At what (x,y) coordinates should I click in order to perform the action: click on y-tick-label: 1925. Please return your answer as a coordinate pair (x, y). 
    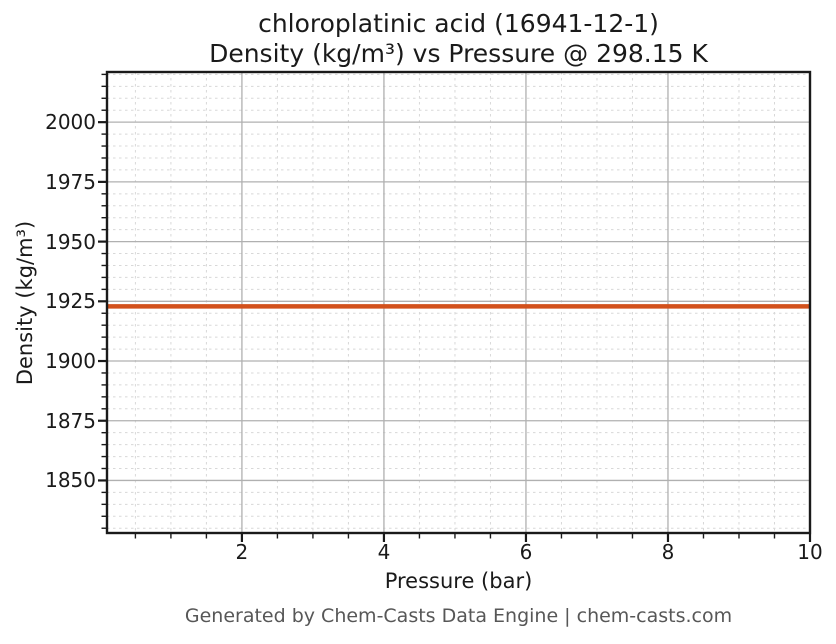
    Looking at the image, I should click on (70, 301).